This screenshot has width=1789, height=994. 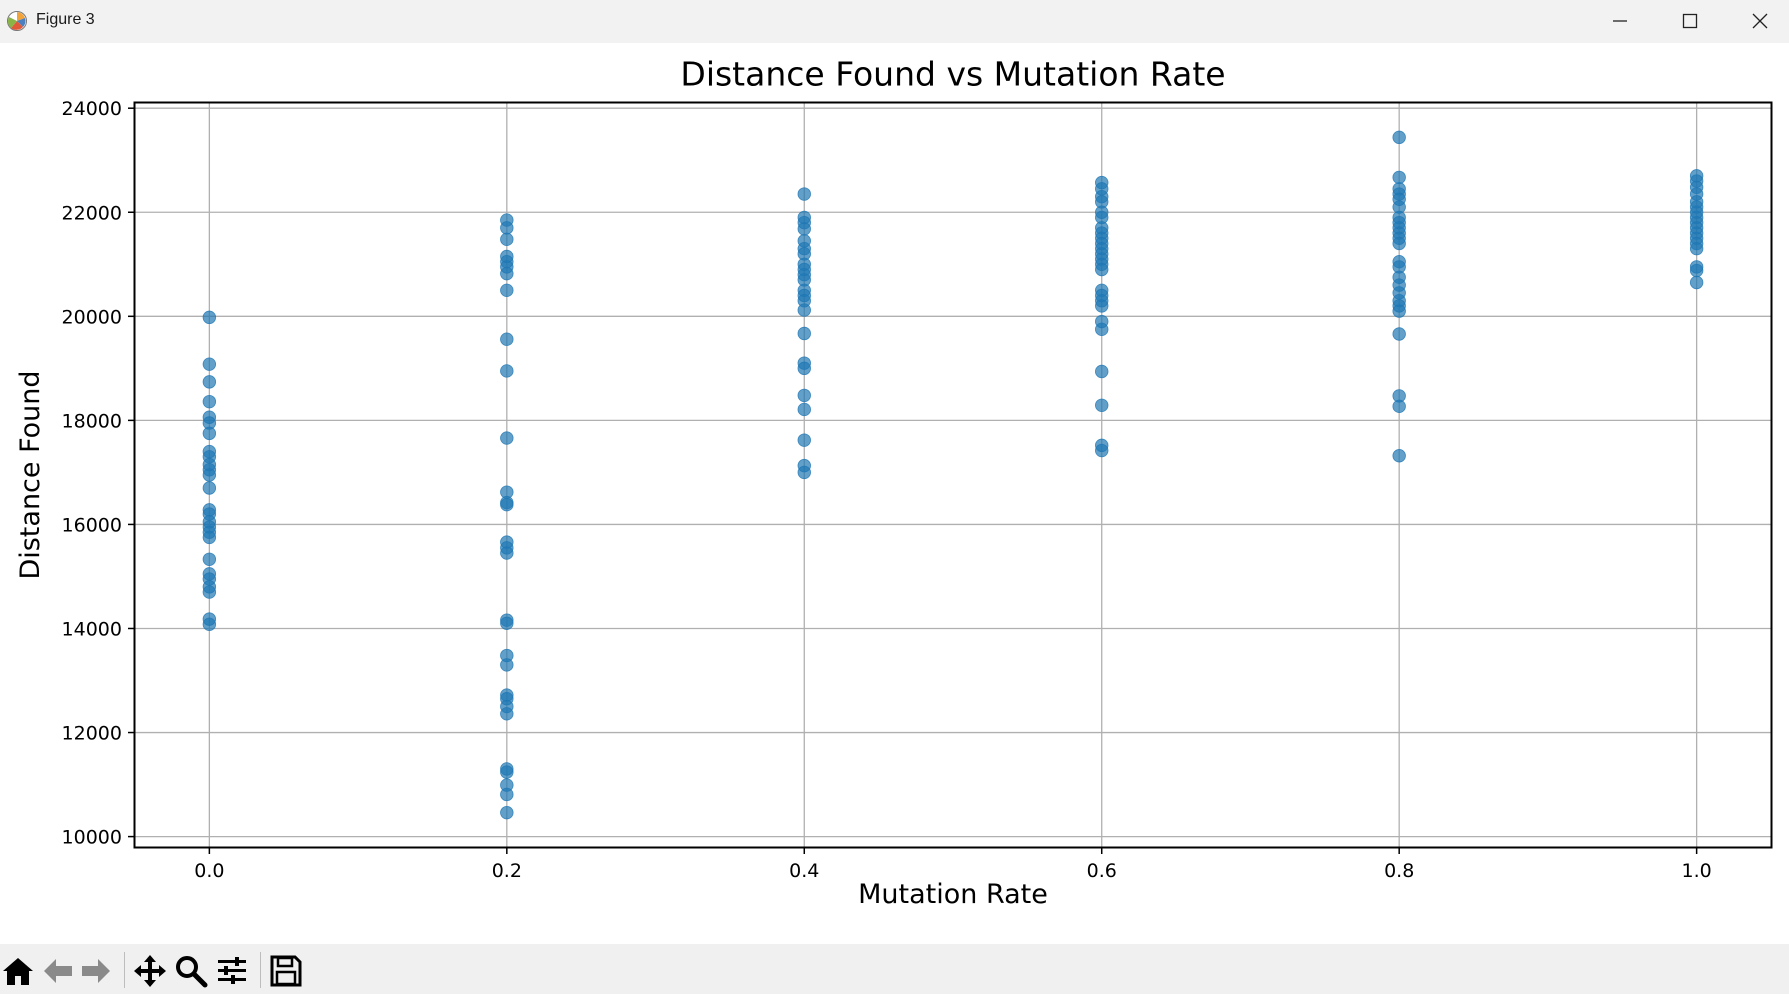 I want to click on forward-button, so click(x=96, y=971).